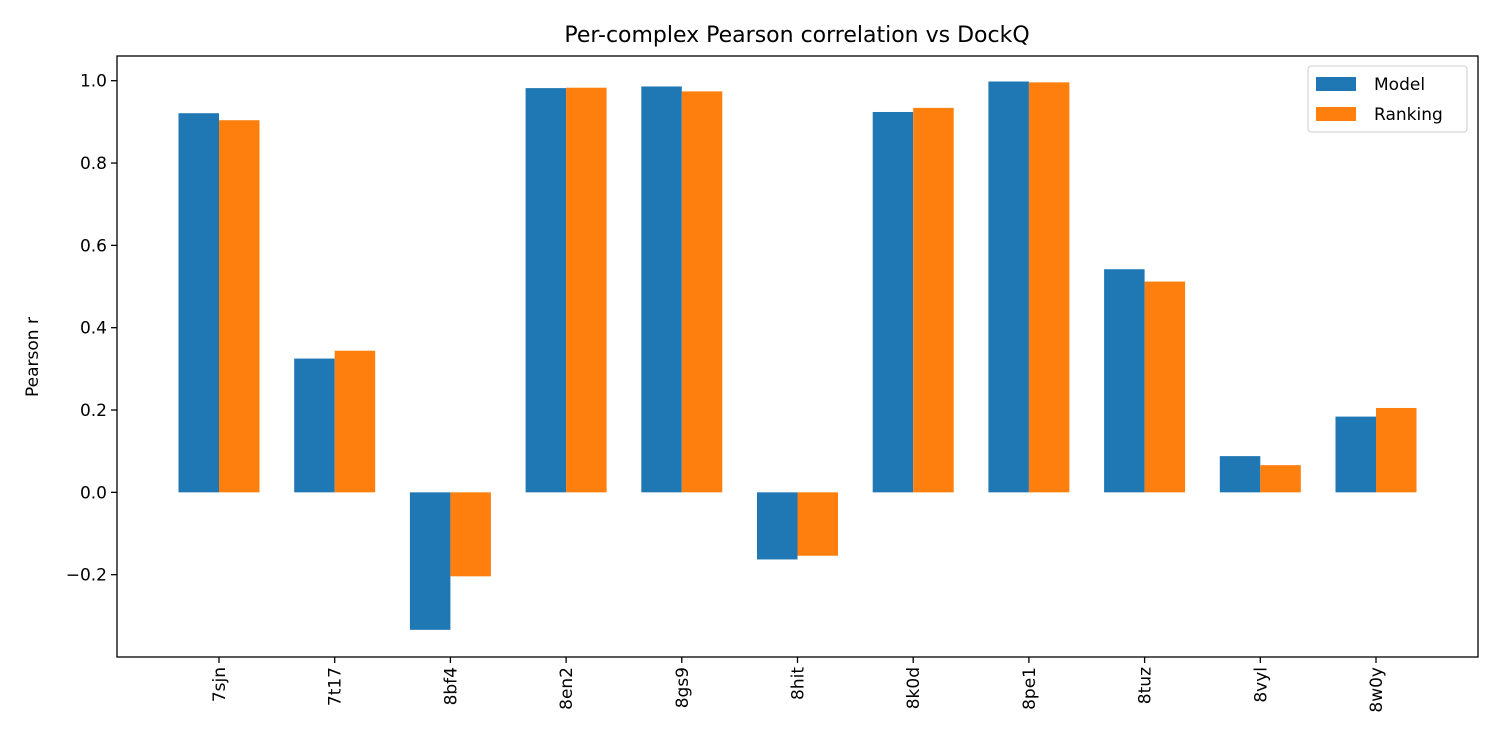 The height and width of the screenshot is (754, 1500). Describe the element at coordinates (1049, 287) in the screenshot. I see `bar-ranking-8pe1` at that location.